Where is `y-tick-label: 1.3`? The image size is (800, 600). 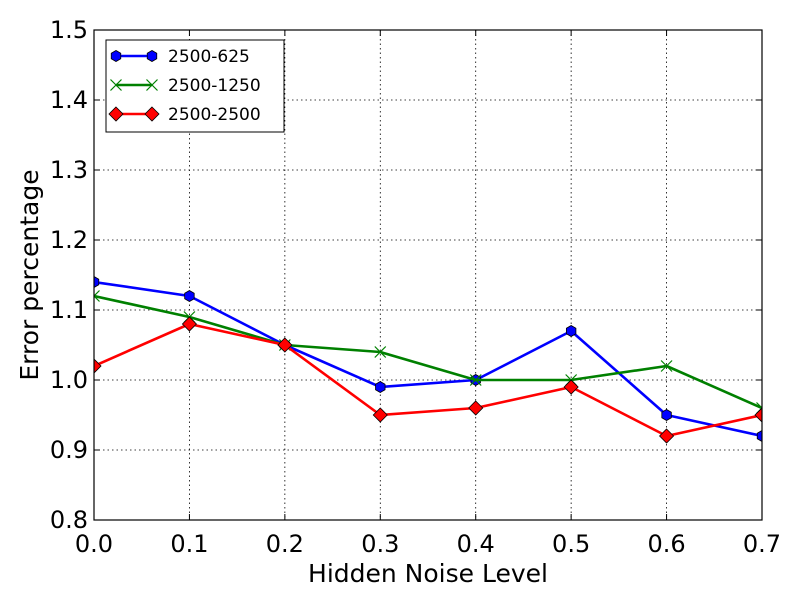 y-tick-label: 1.3 is located at coordinates (69, 170).